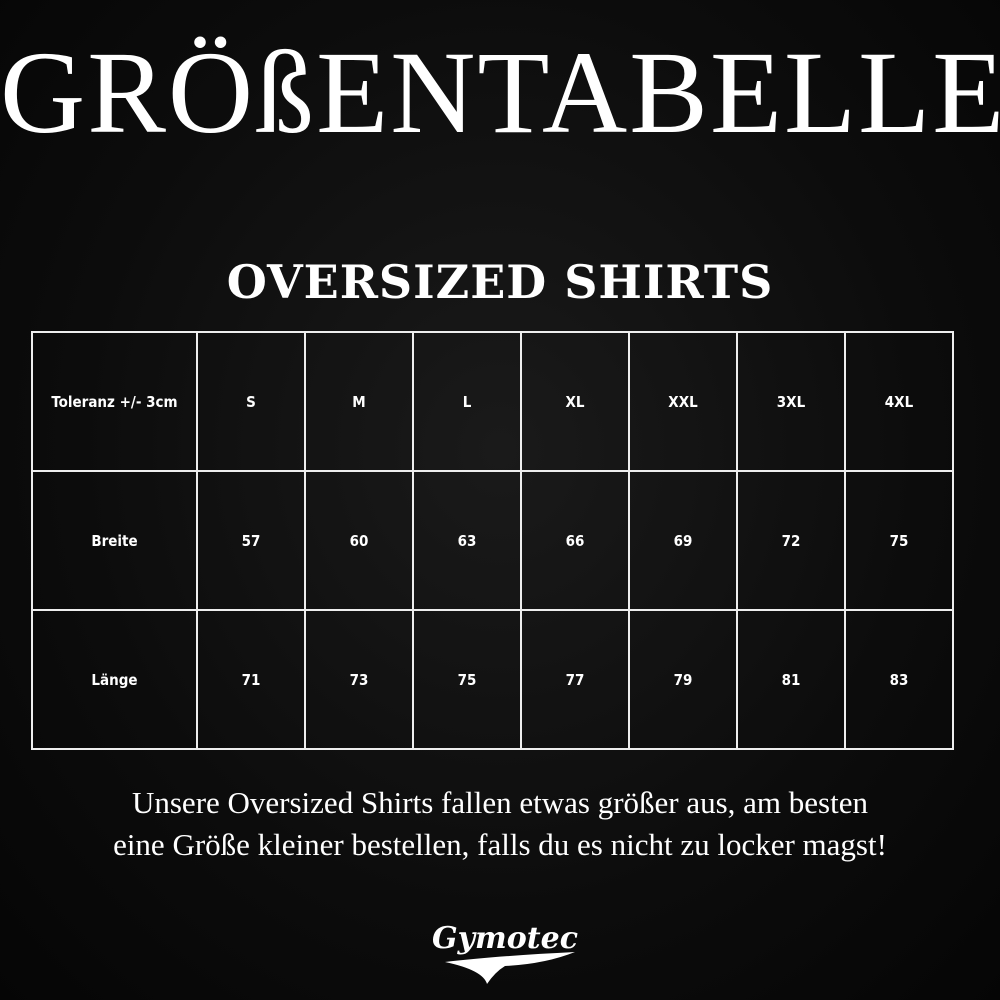  I want to click on header-cell: Toleranz +/- 3cm, so click(114, 401).